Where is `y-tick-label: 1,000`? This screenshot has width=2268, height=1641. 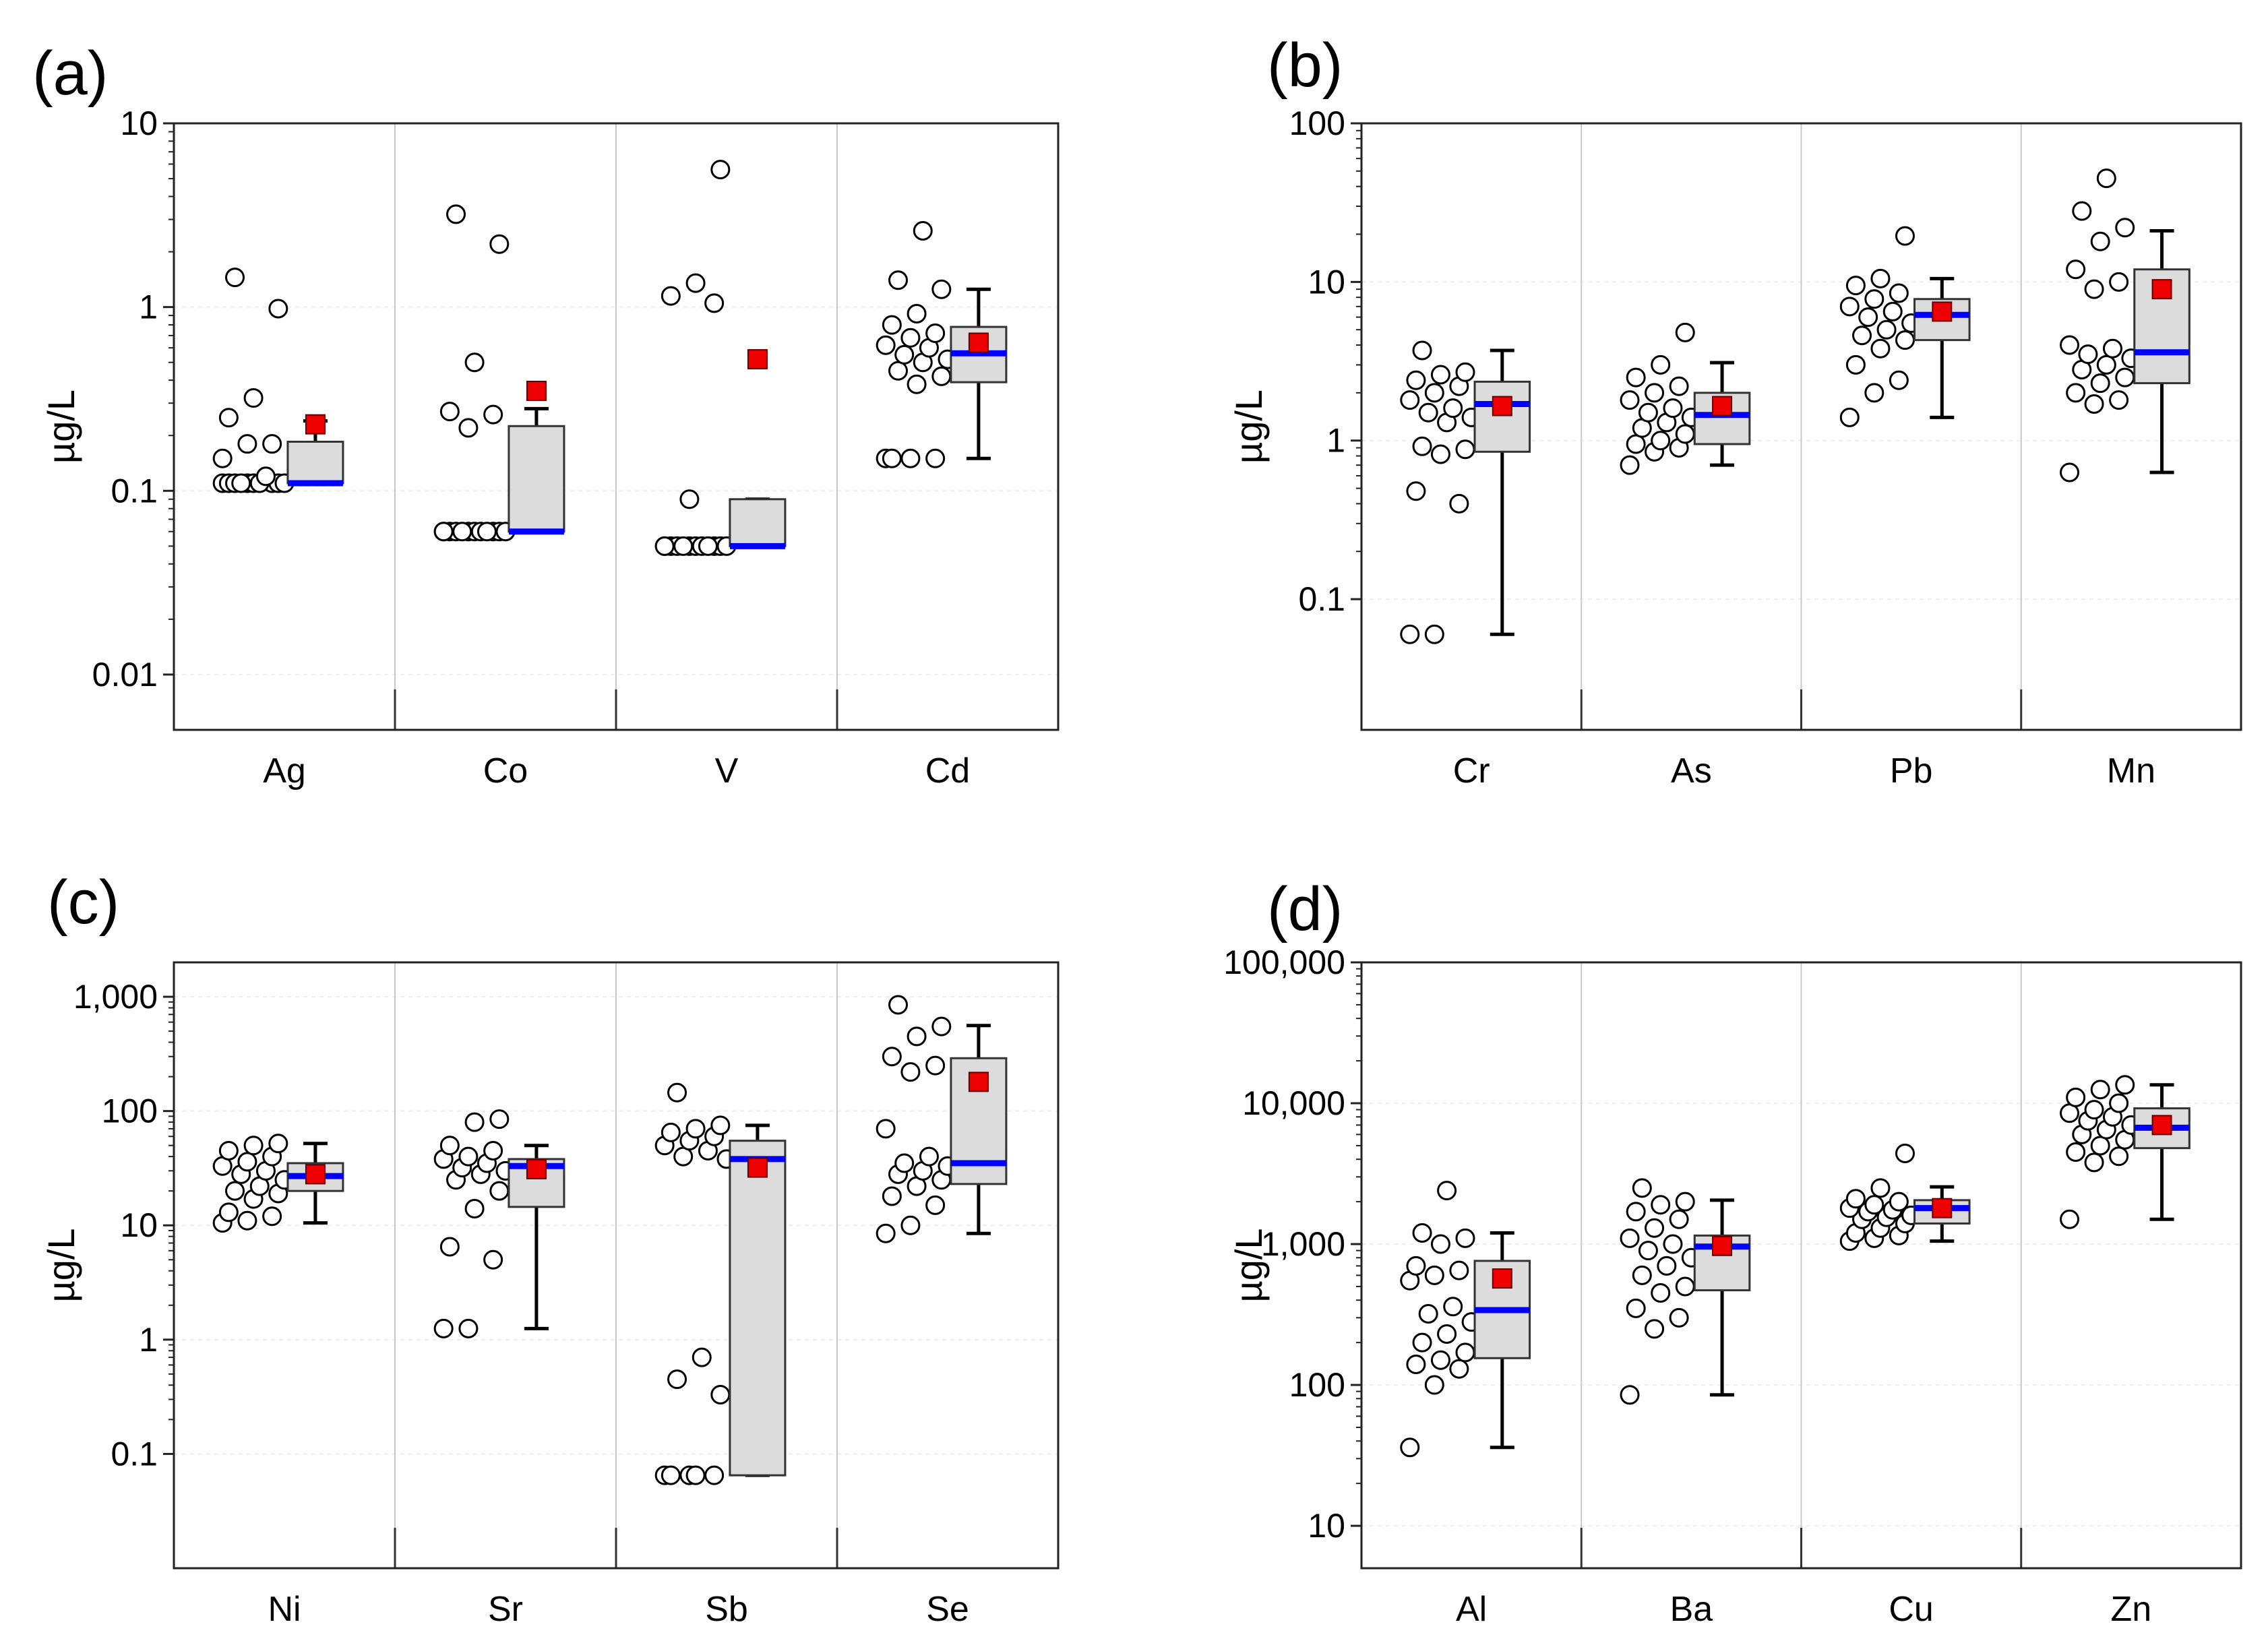 y-tick-label: 1,000 is located at coordinates (1303, 1244).